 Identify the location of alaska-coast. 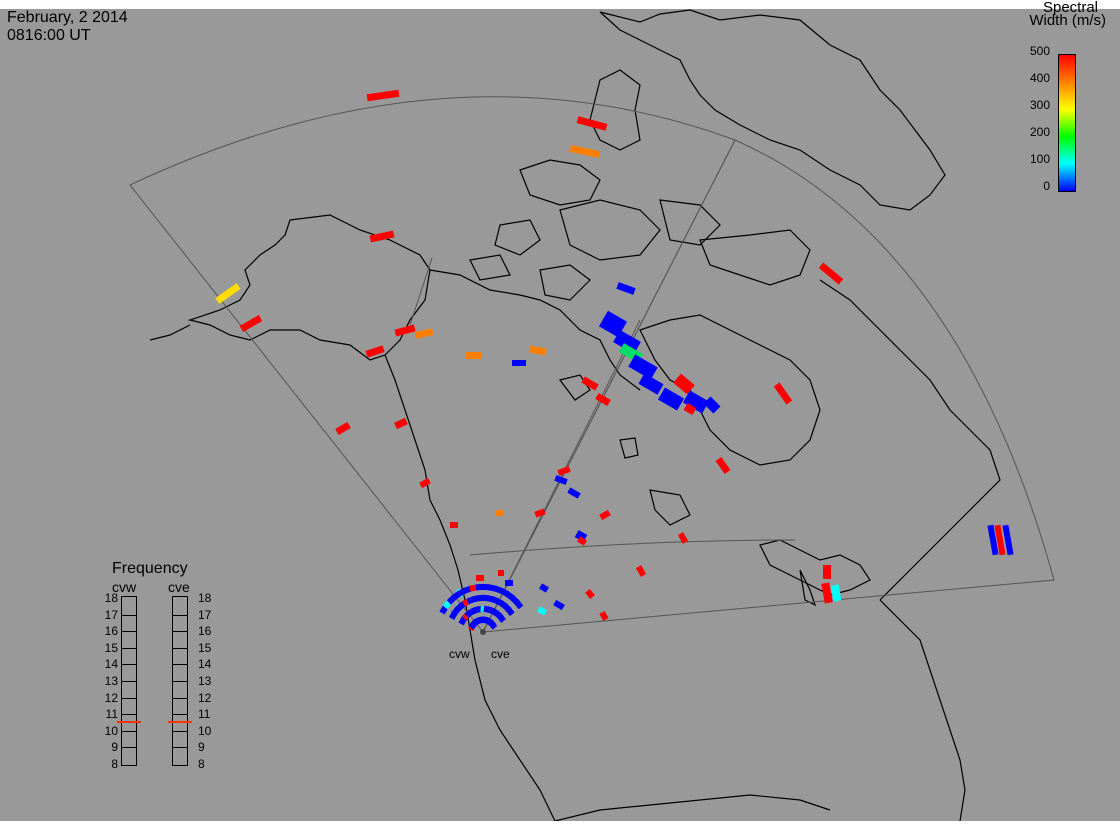
(309, 287).